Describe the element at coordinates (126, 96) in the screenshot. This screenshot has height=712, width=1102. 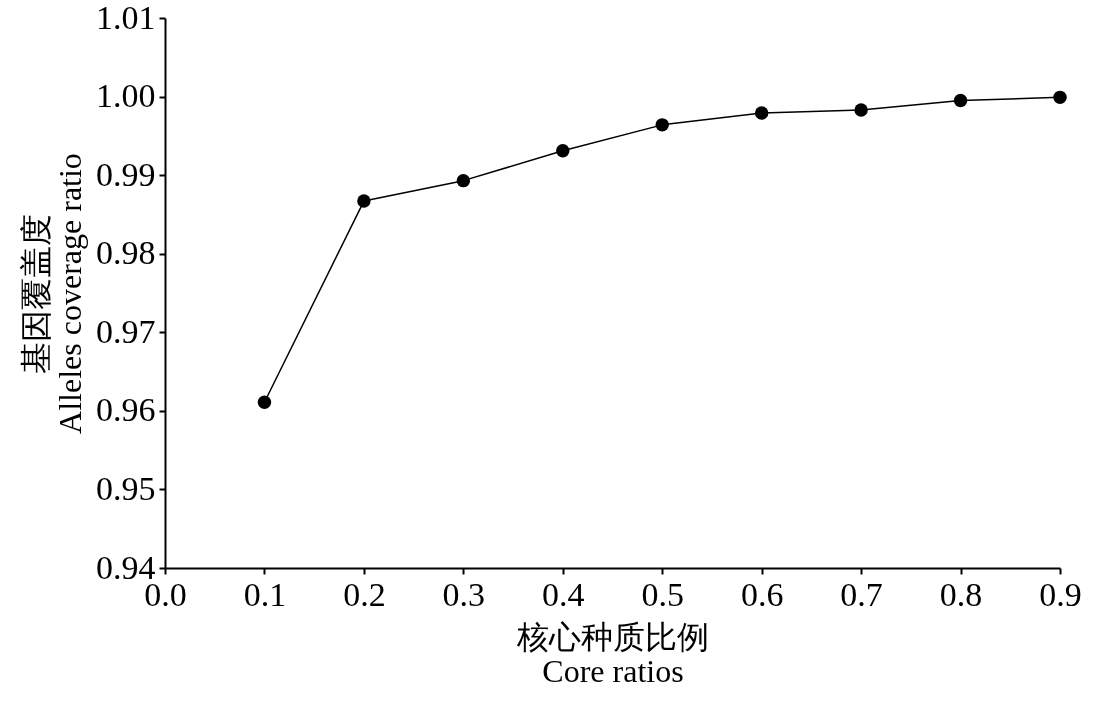
I see `y-tick-label: 1.00` at that location.